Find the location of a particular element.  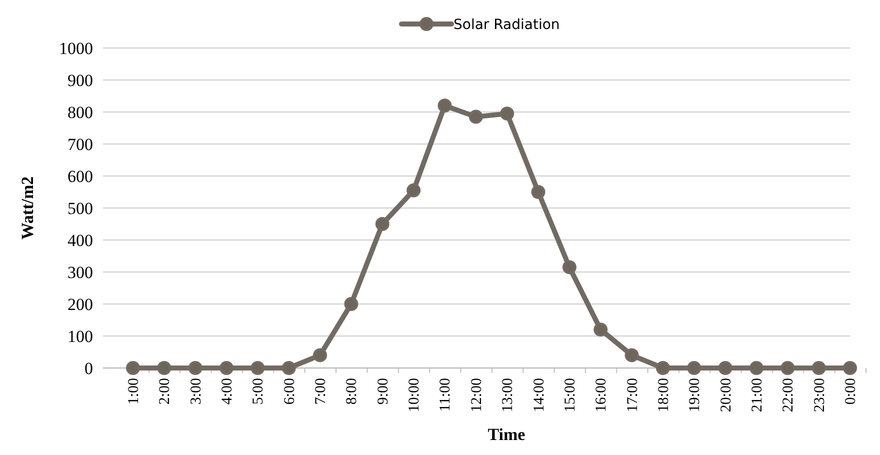

y-tick-label: 400 is located at coordinates (80, 240).